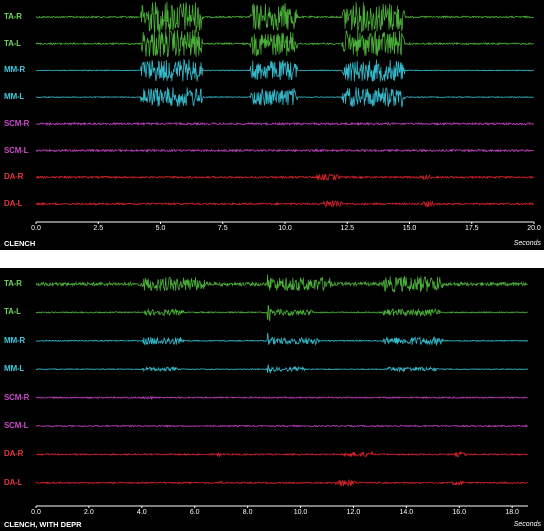  What do you see at coordinates (353, 512) in the screenshot?
I see `tick-label: 12.0` at bounding box center [353, 512].